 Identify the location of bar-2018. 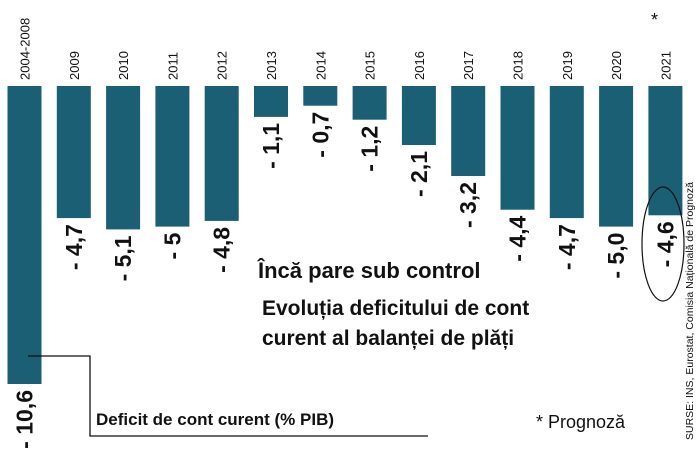
(517, 148).